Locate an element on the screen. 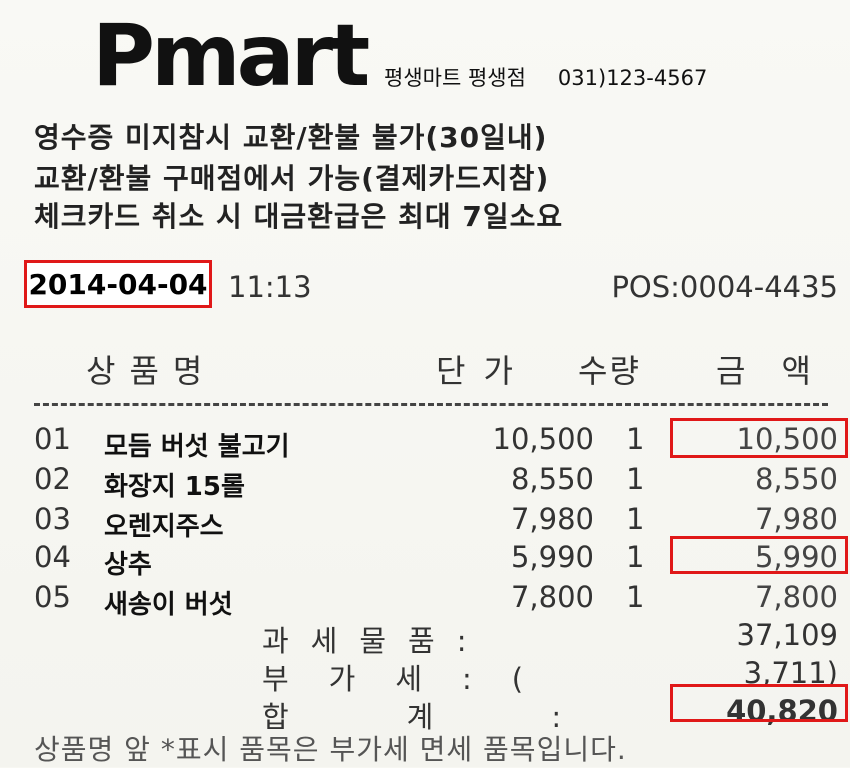 The width and height of the screenshot is (850, 768). item-unit-price: 8,550 is located at coordinates (552, 479).